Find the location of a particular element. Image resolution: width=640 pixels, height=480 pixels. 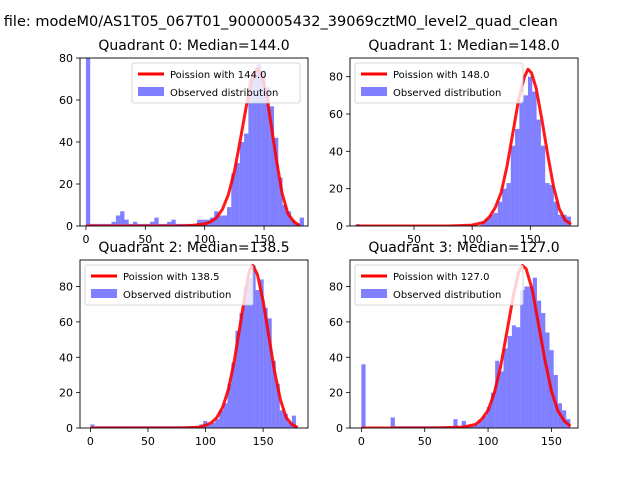

quadrant-3-ytick-label: 40 is located at coordinates (336, 357).